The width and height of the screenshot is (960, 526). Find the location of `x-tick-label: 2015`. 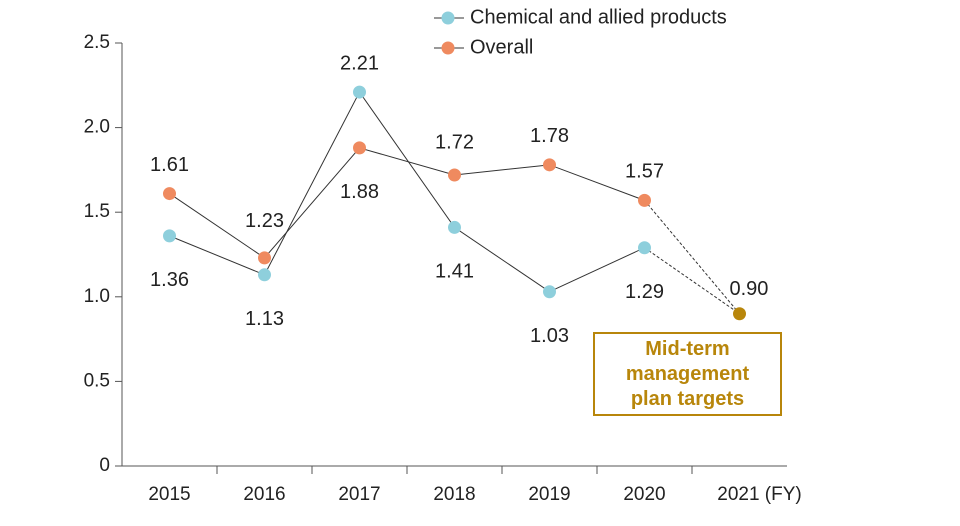

x-tick-label: 2015 is located at coordinates (169, 494).